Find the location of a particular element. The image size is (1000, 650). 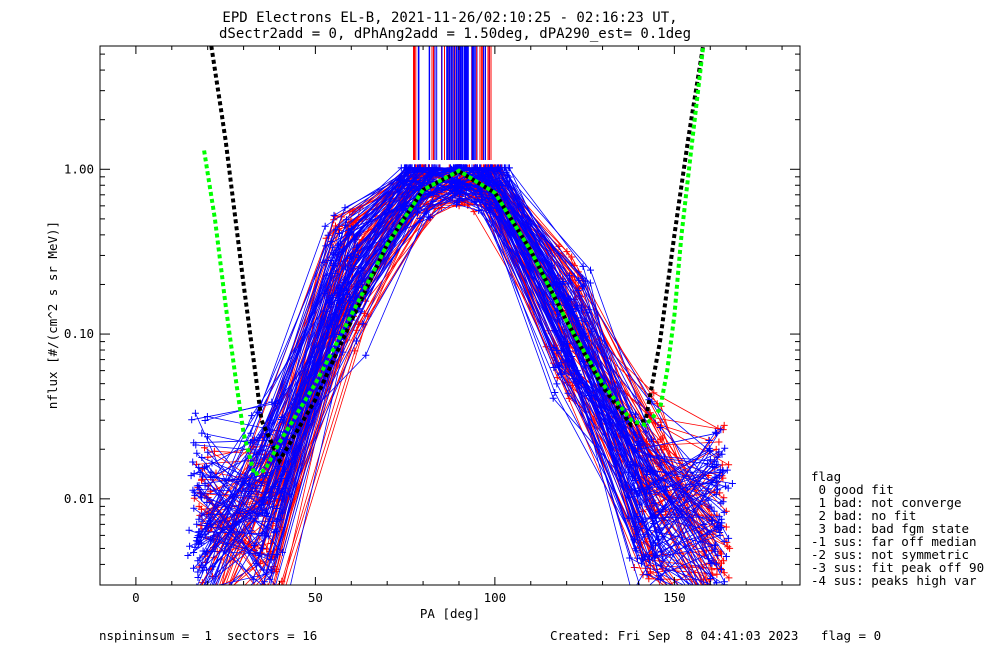

y-tick-label: 0.01 is located at coordinates (79, 498).